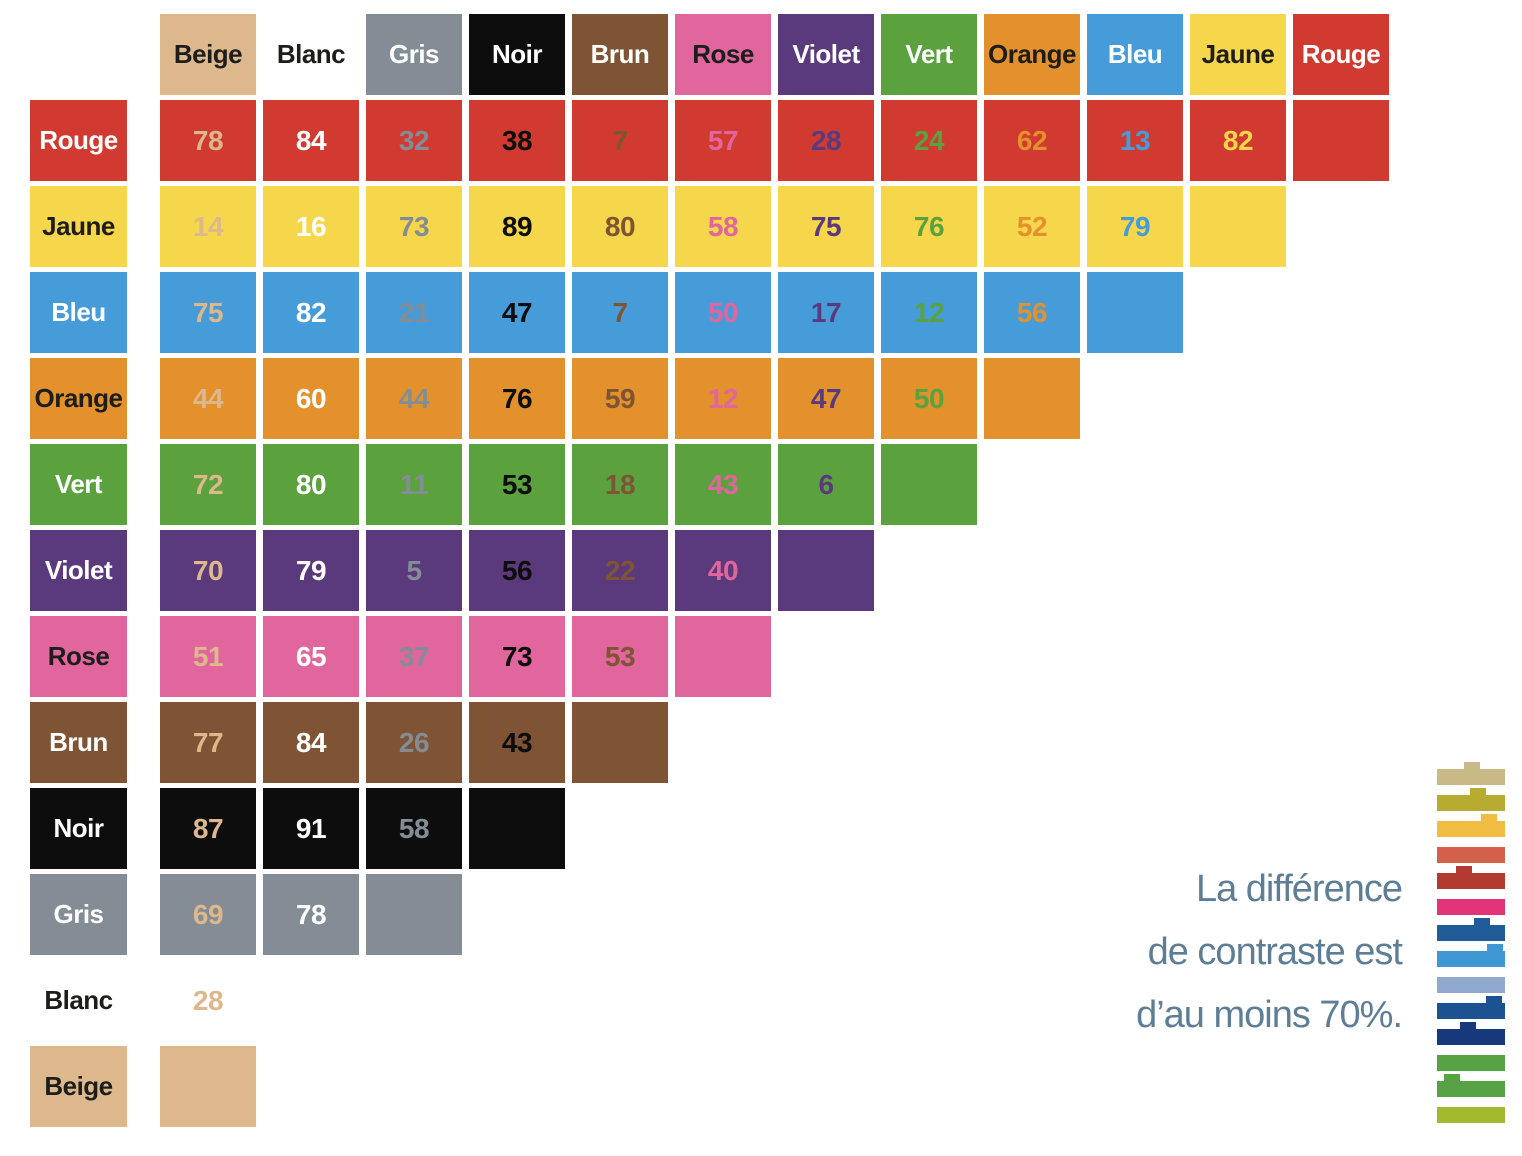 This screenshot has height=1156, width=1522. What do you see at coordinates (208, 226) in the screenshot?
I see `matrix-cell-jaune-beige: 14` at bounding box center [208, 226].